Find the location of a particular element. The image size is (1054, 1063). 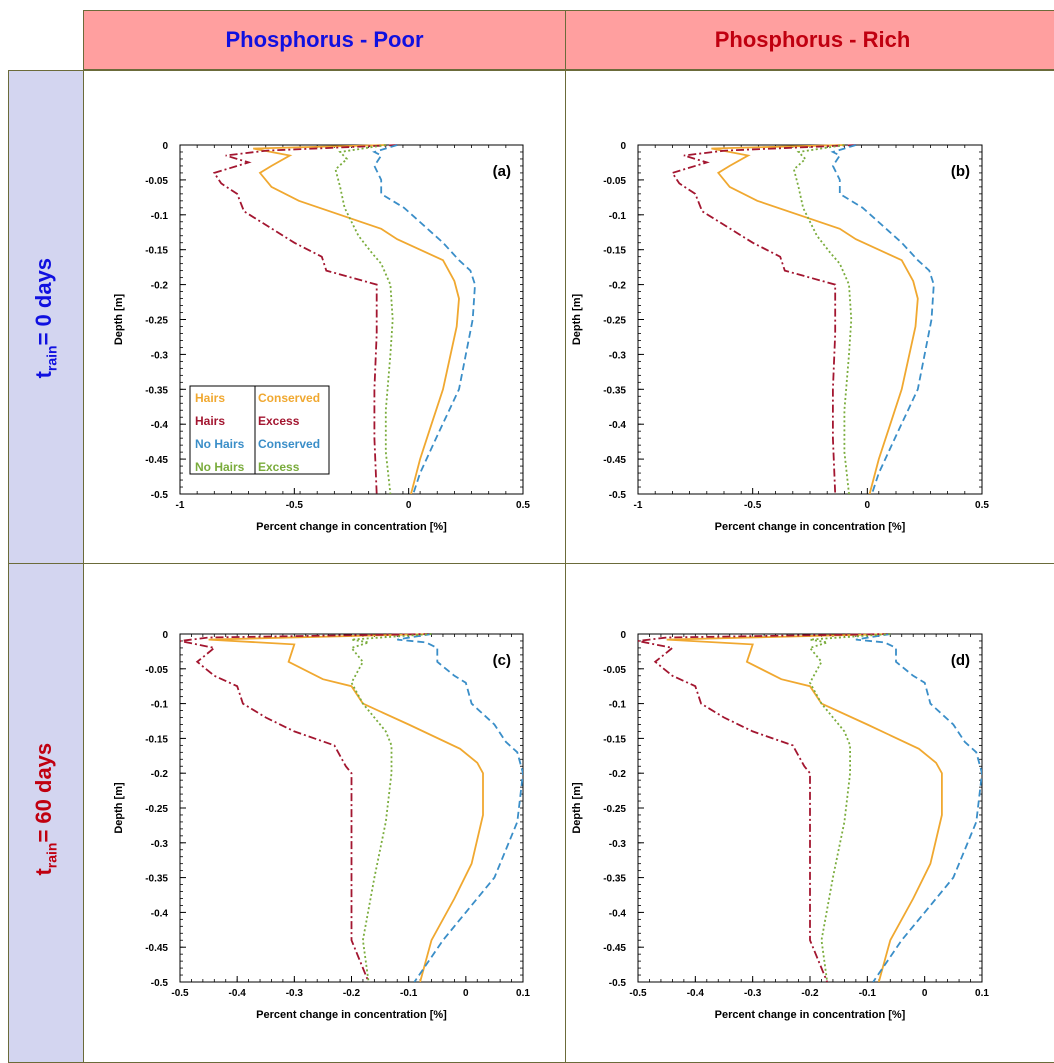

column-header-rich-label: Phosphorus - Rich is located at coordinates (812, 39).